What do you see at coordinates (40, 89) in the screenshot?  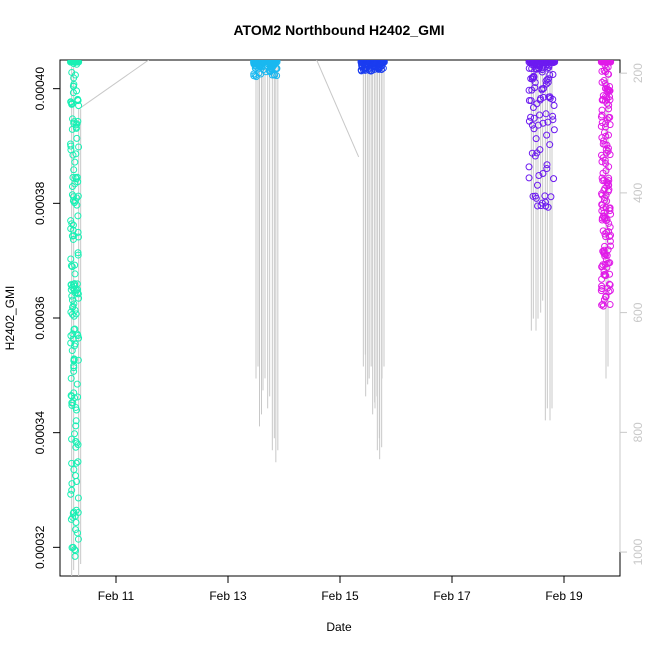 I see `y-tick-label: 0.00040` at bounding box center [40, 89].